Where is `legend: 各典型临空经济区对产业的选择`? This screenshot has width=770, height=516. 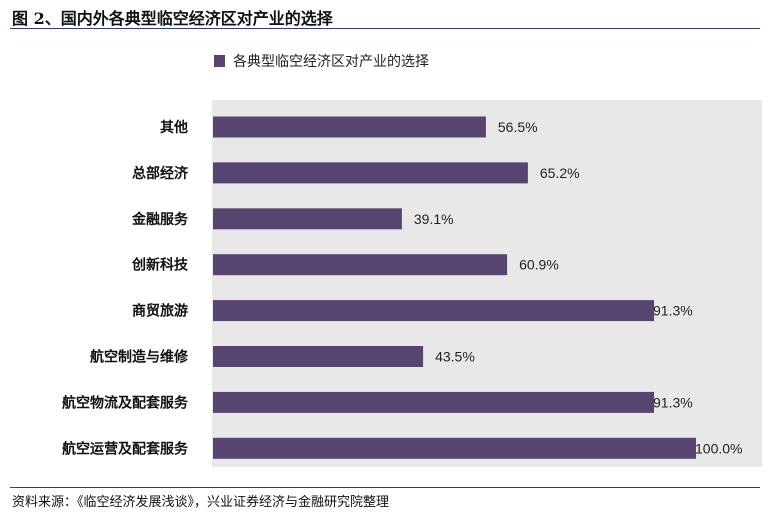
legend: 各典型临空经济区对产业的选择 is located at coordinates (321, 61).